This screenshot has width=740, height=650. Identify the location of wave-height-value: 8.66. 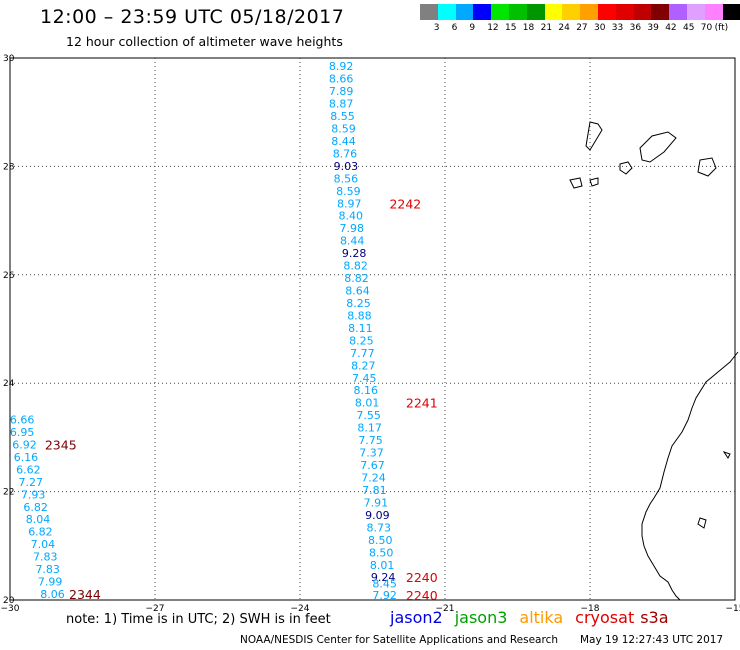
(341, 79).